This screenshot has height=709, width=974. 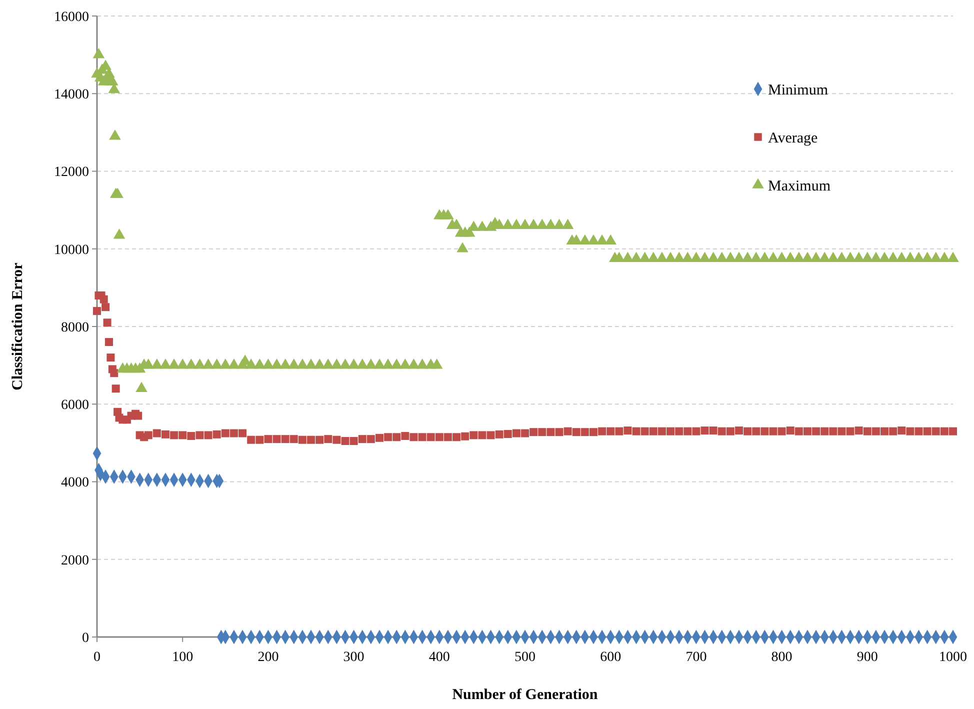 I want to click on x-axis-title: Number of Generation, so click(x=525, y=695).